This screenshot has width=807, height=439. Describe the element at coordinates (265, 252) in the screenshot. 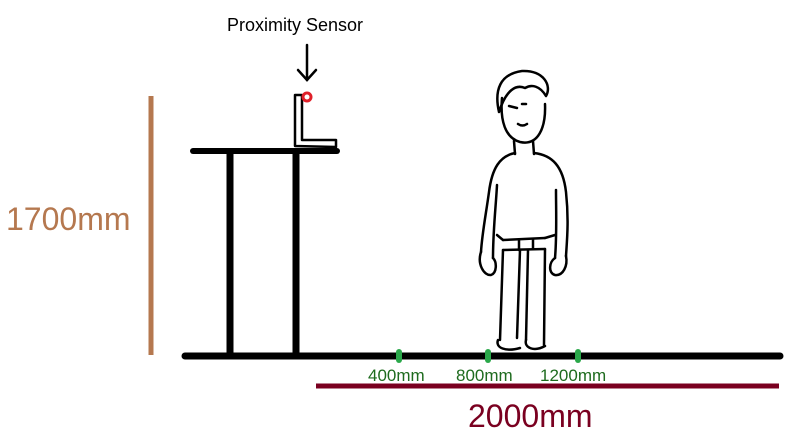

I see `table` at that location.